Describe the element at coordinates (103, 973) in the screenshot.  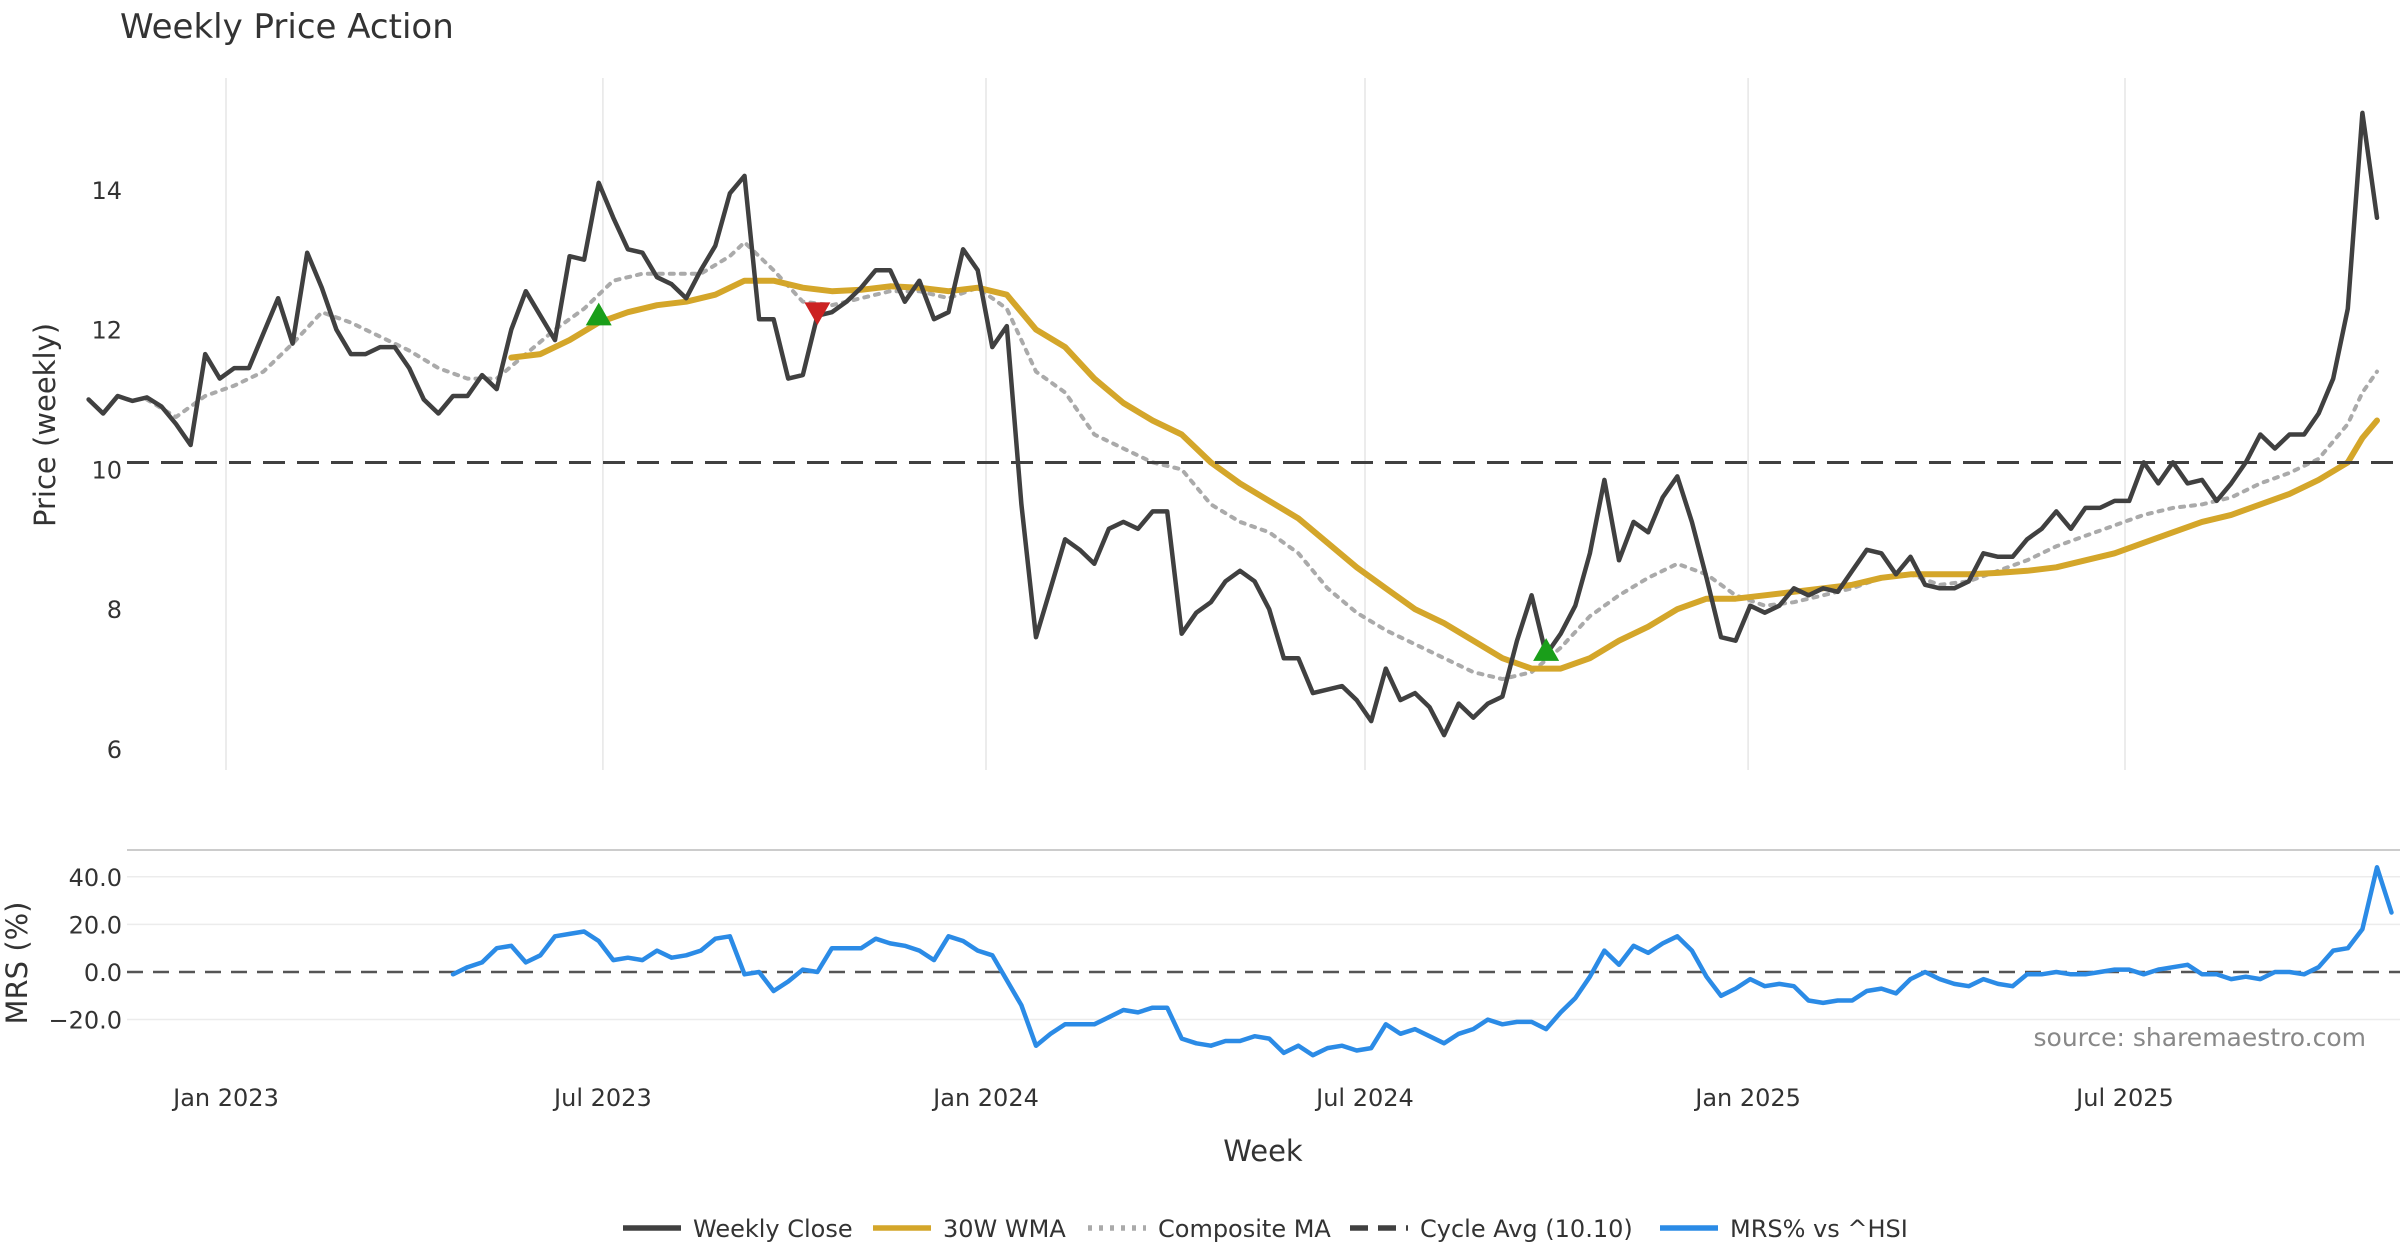
I see `mrs-y-tick-label: 0.0` at that location.